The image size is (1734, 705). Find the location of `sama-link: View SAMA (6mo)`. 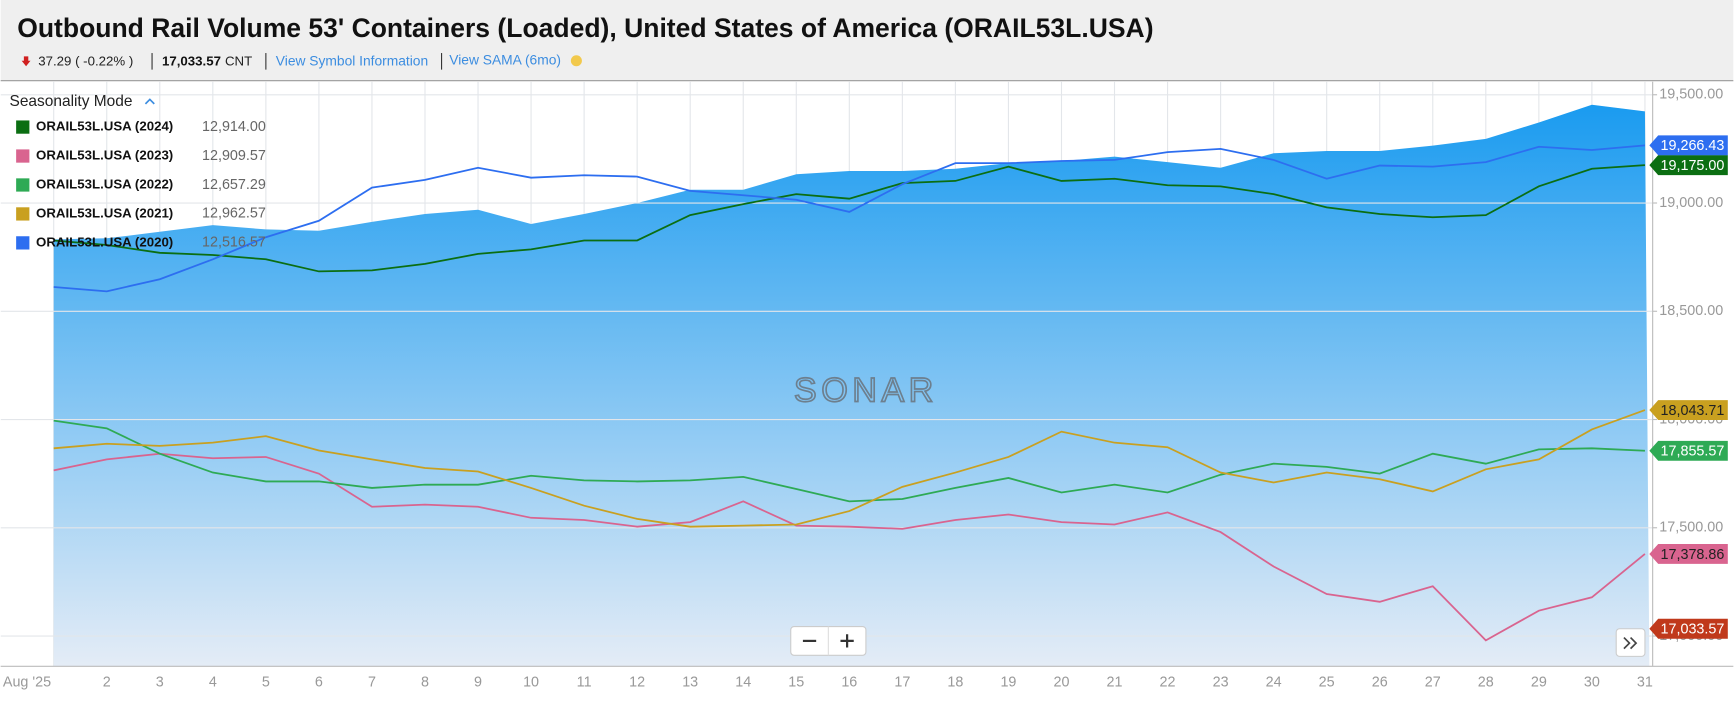

sama-link: View SAMA (6mo) is located at coordinates (505, 59).